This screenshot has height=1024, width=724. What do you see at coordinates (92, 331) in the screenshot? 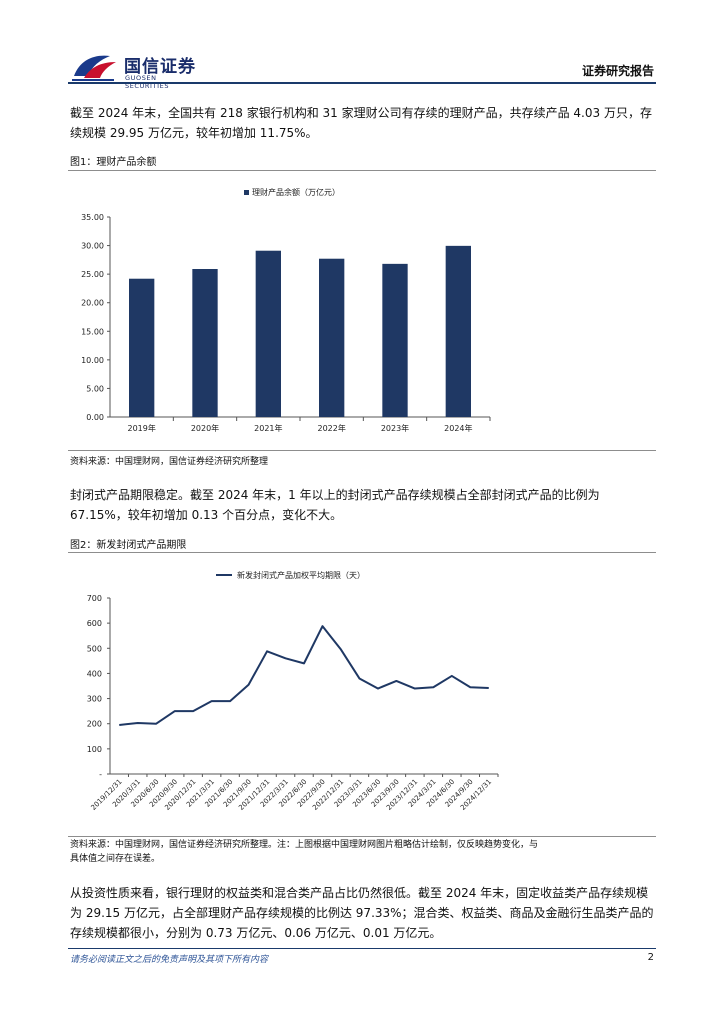
I see `y-tick-label: 15.00` at bounding box center [92, 331].